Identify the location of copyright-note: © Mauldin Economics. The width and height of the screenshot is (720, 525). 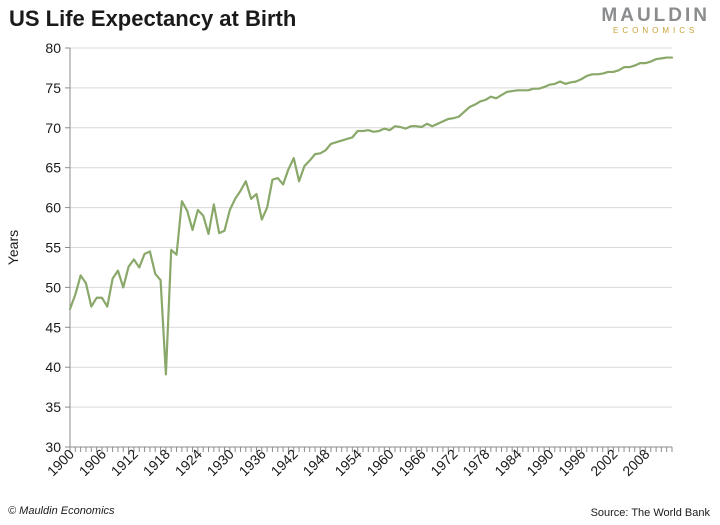
(61, 511).